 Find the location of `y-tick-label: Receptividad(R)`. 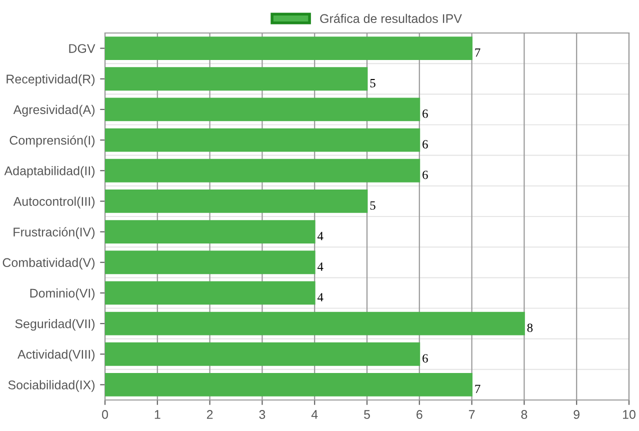

y-tick-label: Receptividad(R) is located at coordinates (50, 80).